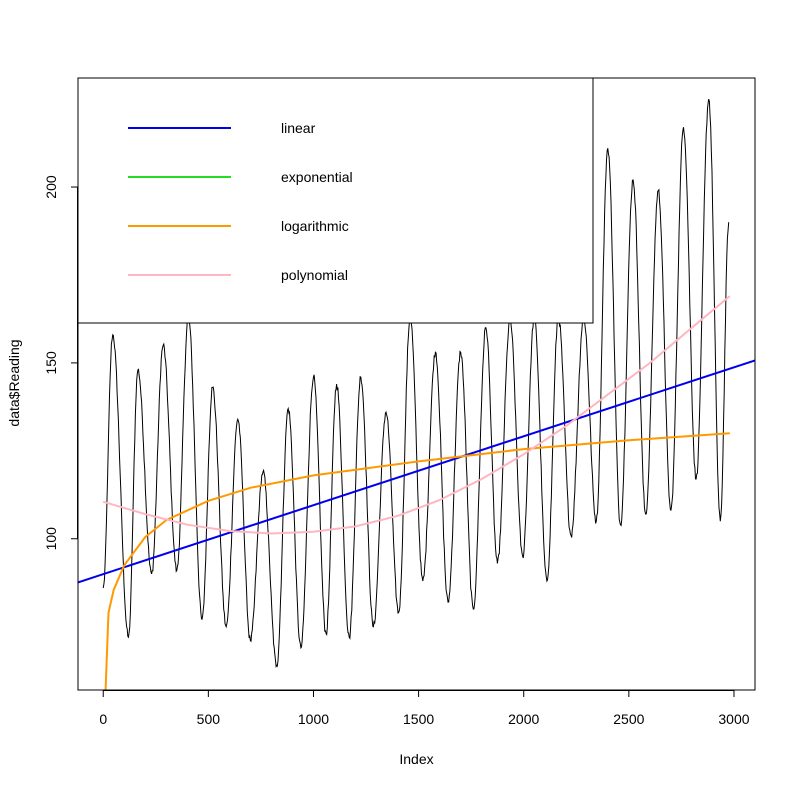 The width and height of the screenshot is (796, 788). Describe the element at coordinates (51, 363) in the screenshot. I see `y-tick-label: 150` at that location.